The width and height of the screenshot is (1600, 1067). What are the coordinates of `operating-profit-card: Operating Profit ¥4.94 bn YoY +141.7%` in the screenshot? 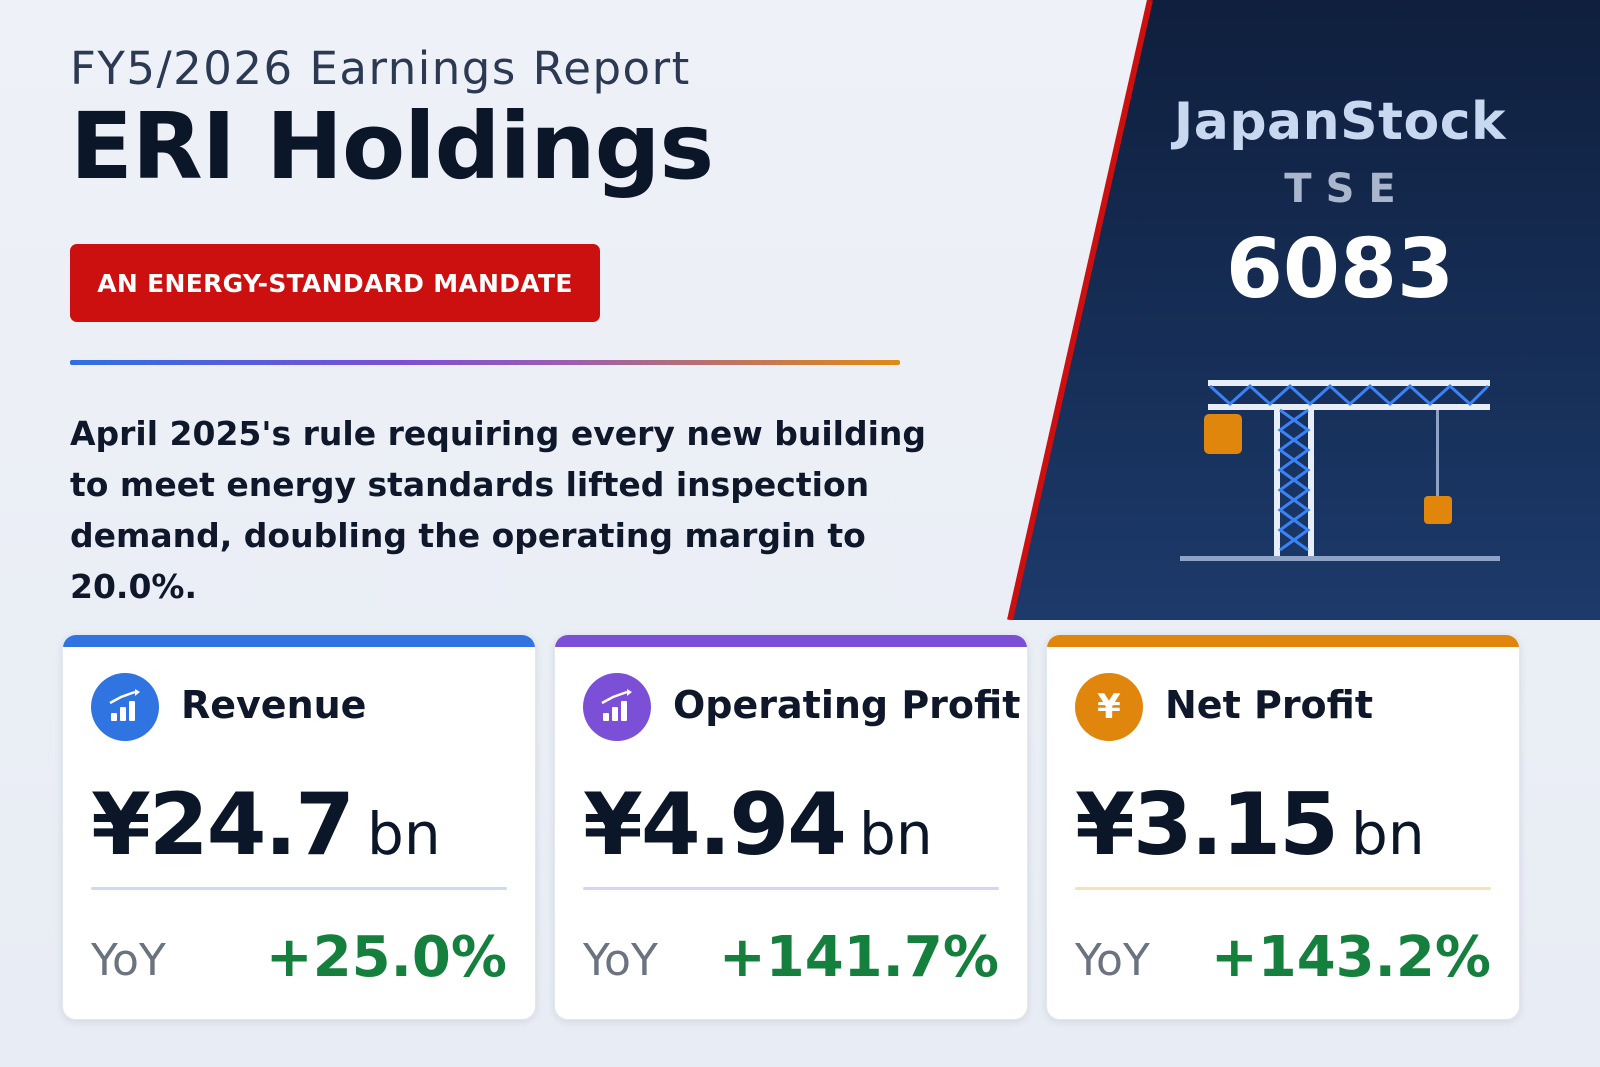 It's located at (791, 827).